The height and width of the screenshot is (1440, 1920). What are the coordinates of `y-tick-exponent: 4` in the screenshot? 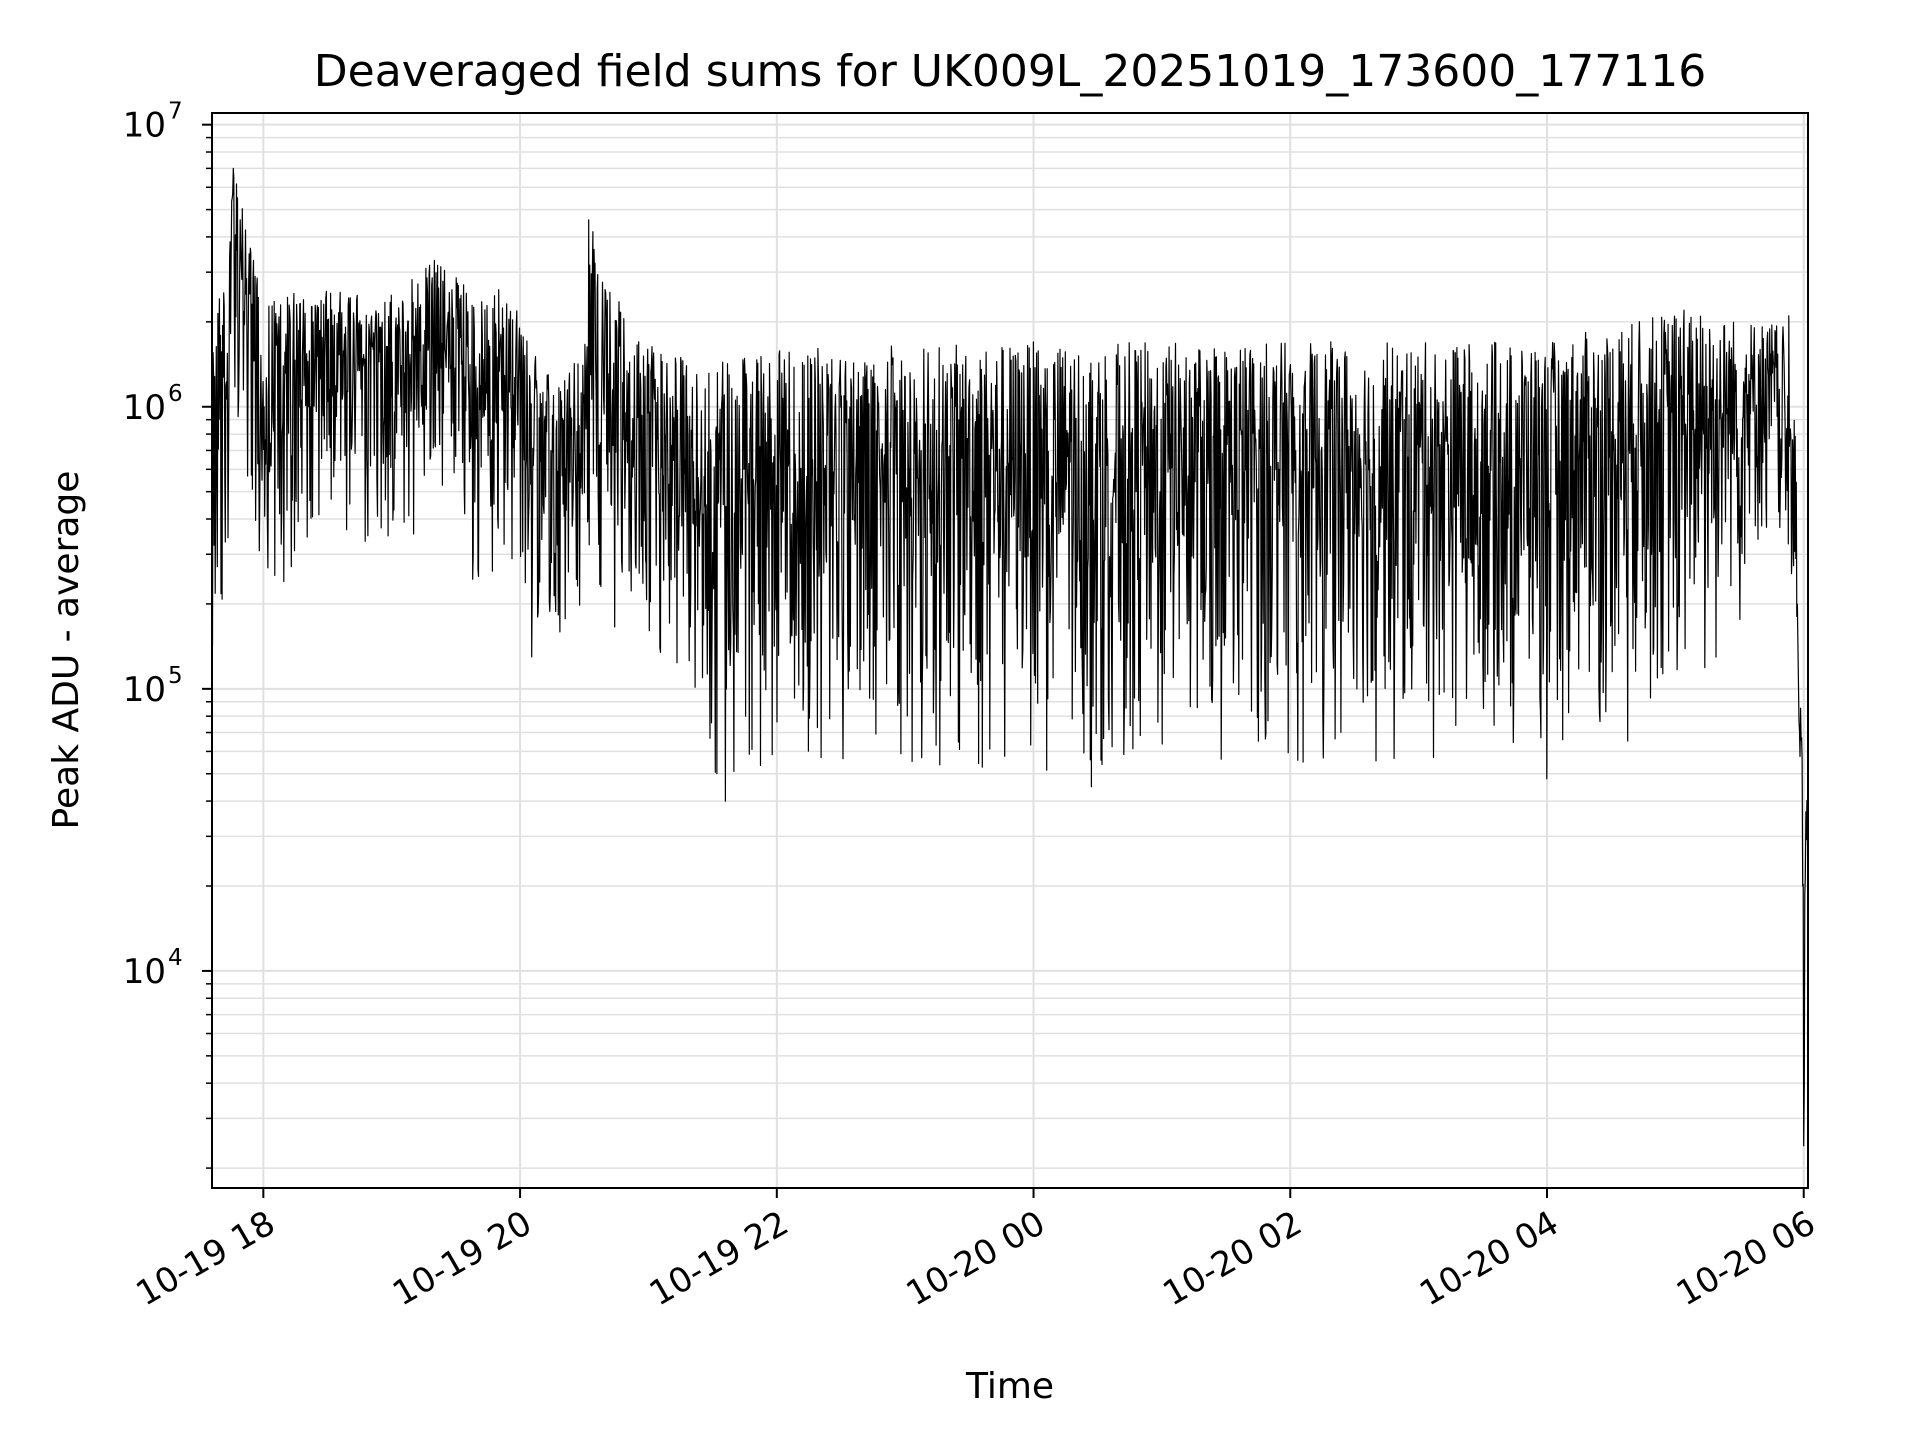 It's located at (175, 958).